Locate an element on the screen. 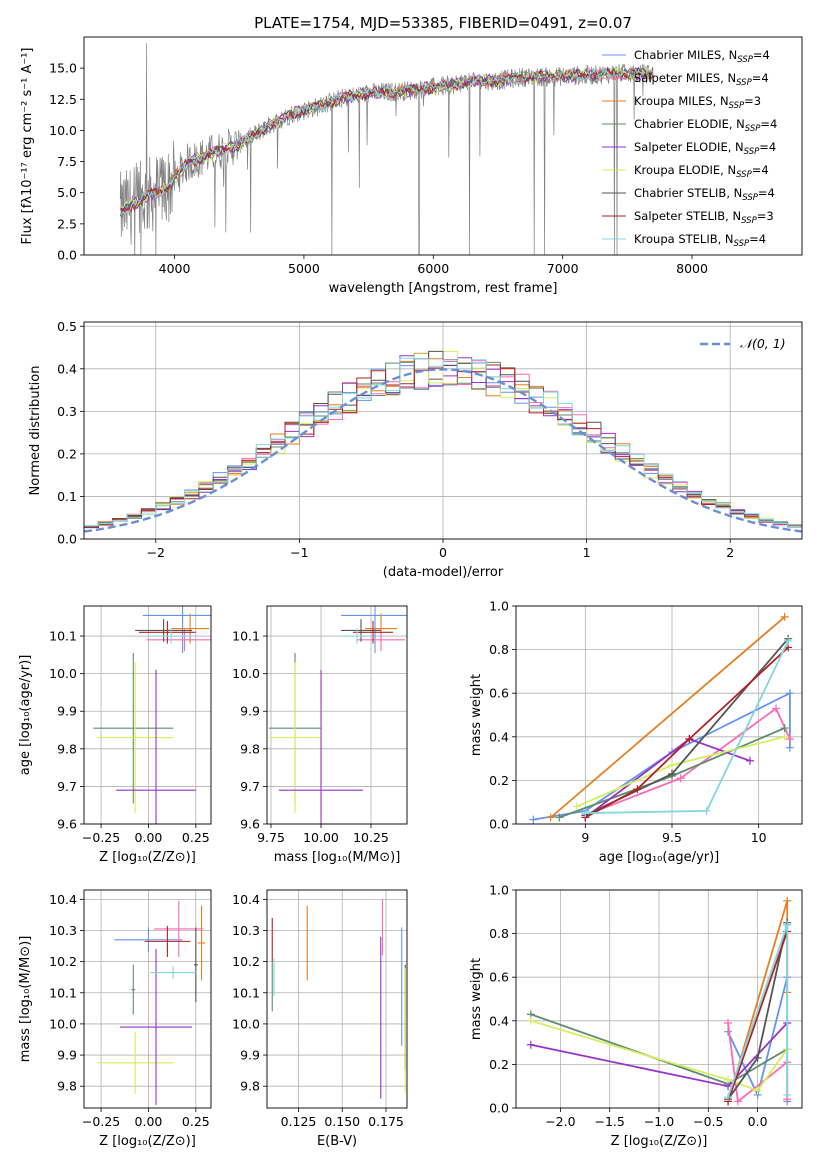  y-tick-label: 0.6 is located at coordinates (499, 693).